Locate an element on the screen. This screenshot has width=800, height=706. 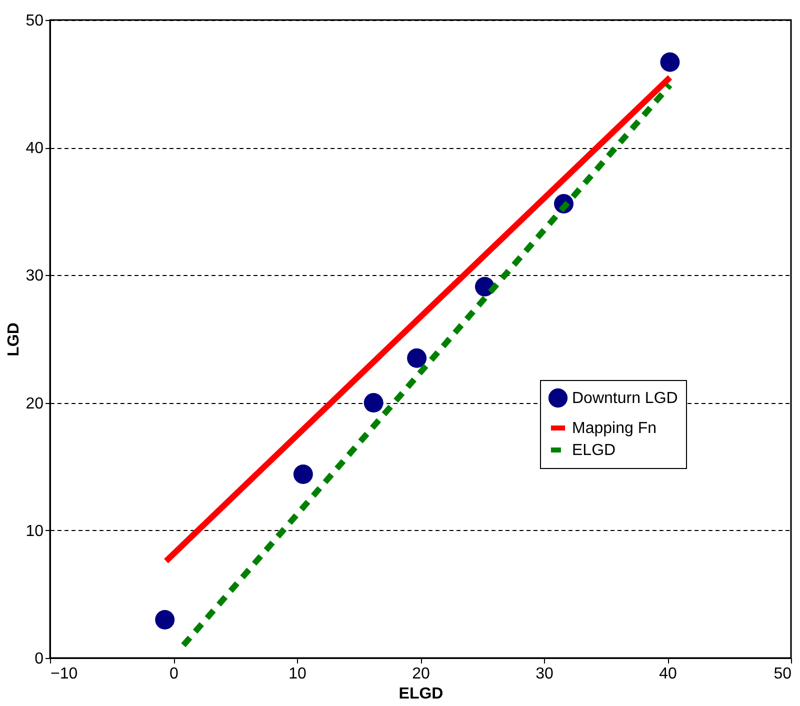
y-tick-label: 10 is located at coordinates (35, 531).